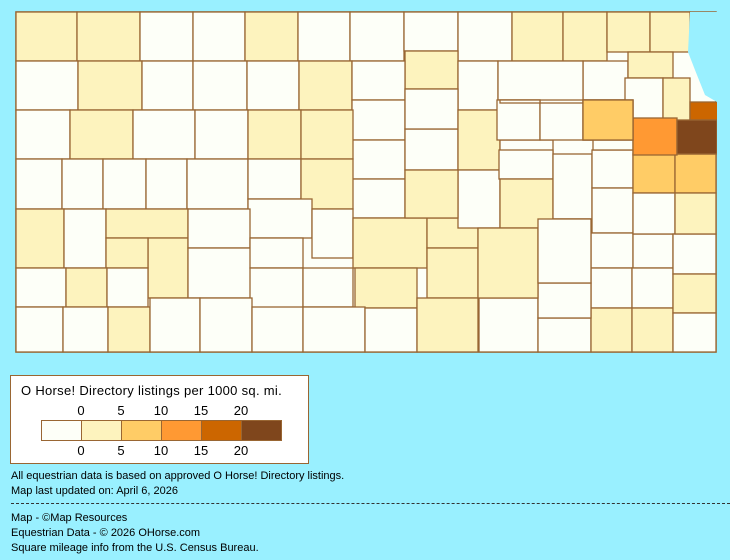 The width and height of the screenshot is (730, 560). I want to click on legend-tick-bottom: 15, so click(201, 450).